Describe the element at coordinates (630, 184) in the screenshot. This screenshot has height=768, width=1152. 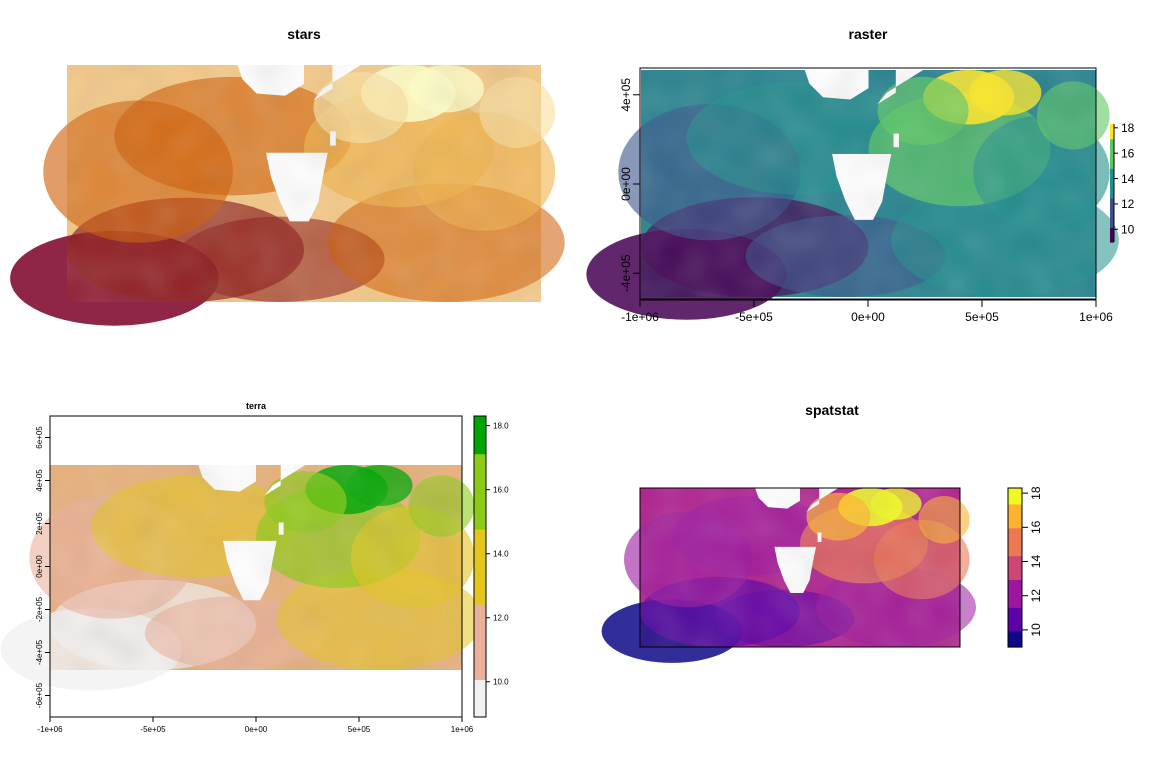
I see `raster-y-axis: -4e+05 0e+00 4e+05` at that location.